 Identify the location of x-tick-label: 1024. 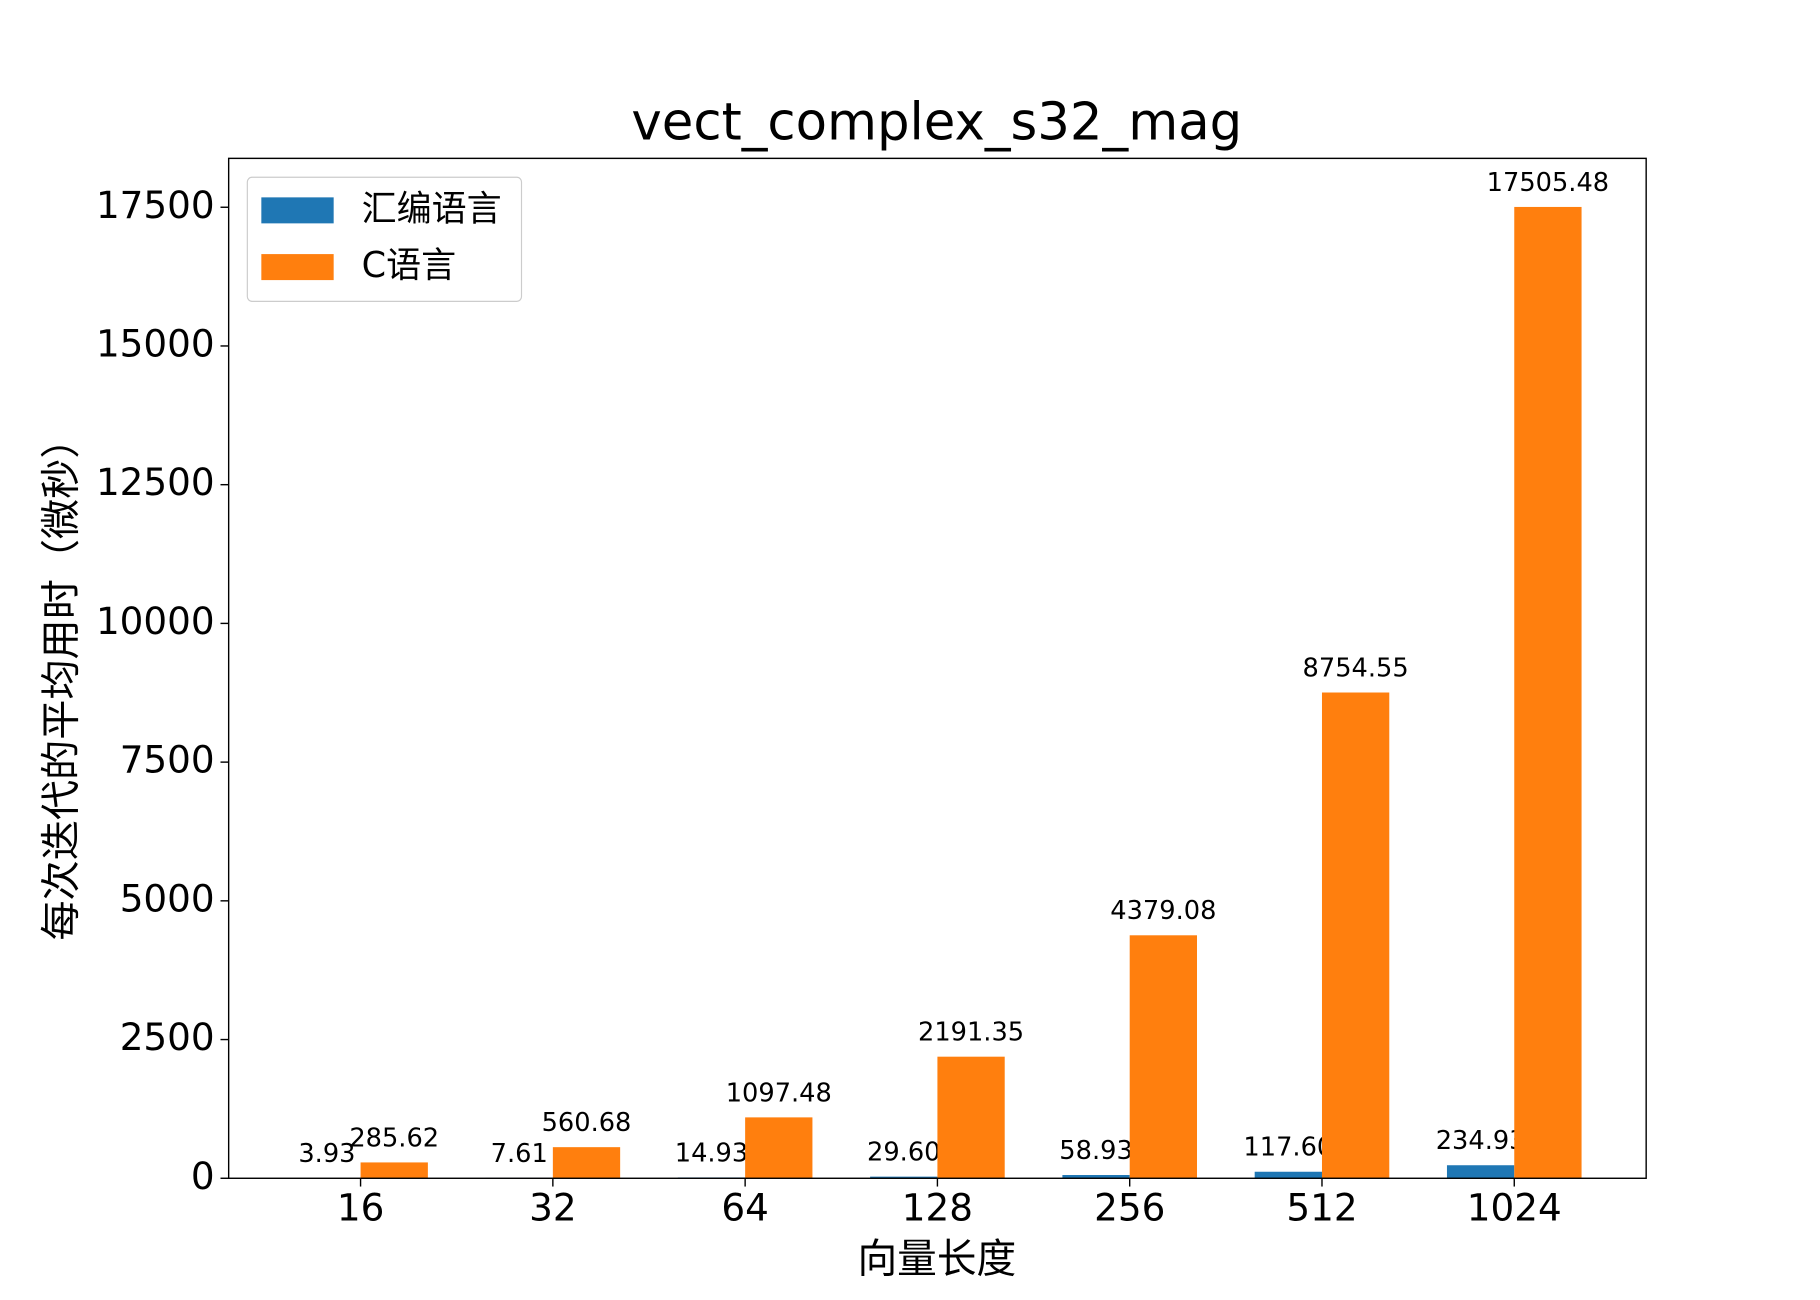
(1514, 1208).